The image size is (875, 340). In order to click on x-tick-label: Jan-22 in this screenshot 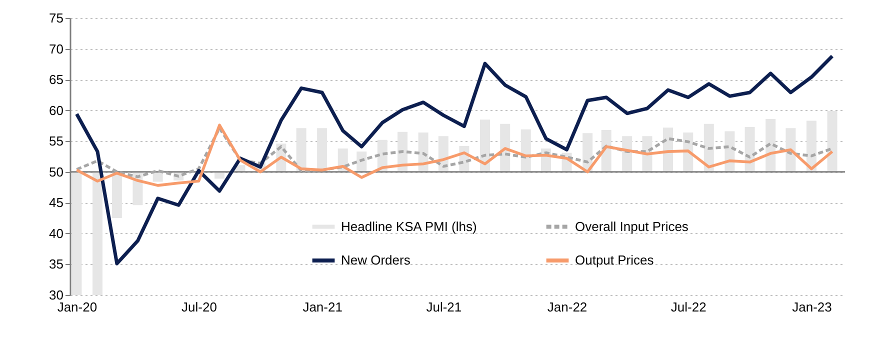, I will do `click(567, 307)`.